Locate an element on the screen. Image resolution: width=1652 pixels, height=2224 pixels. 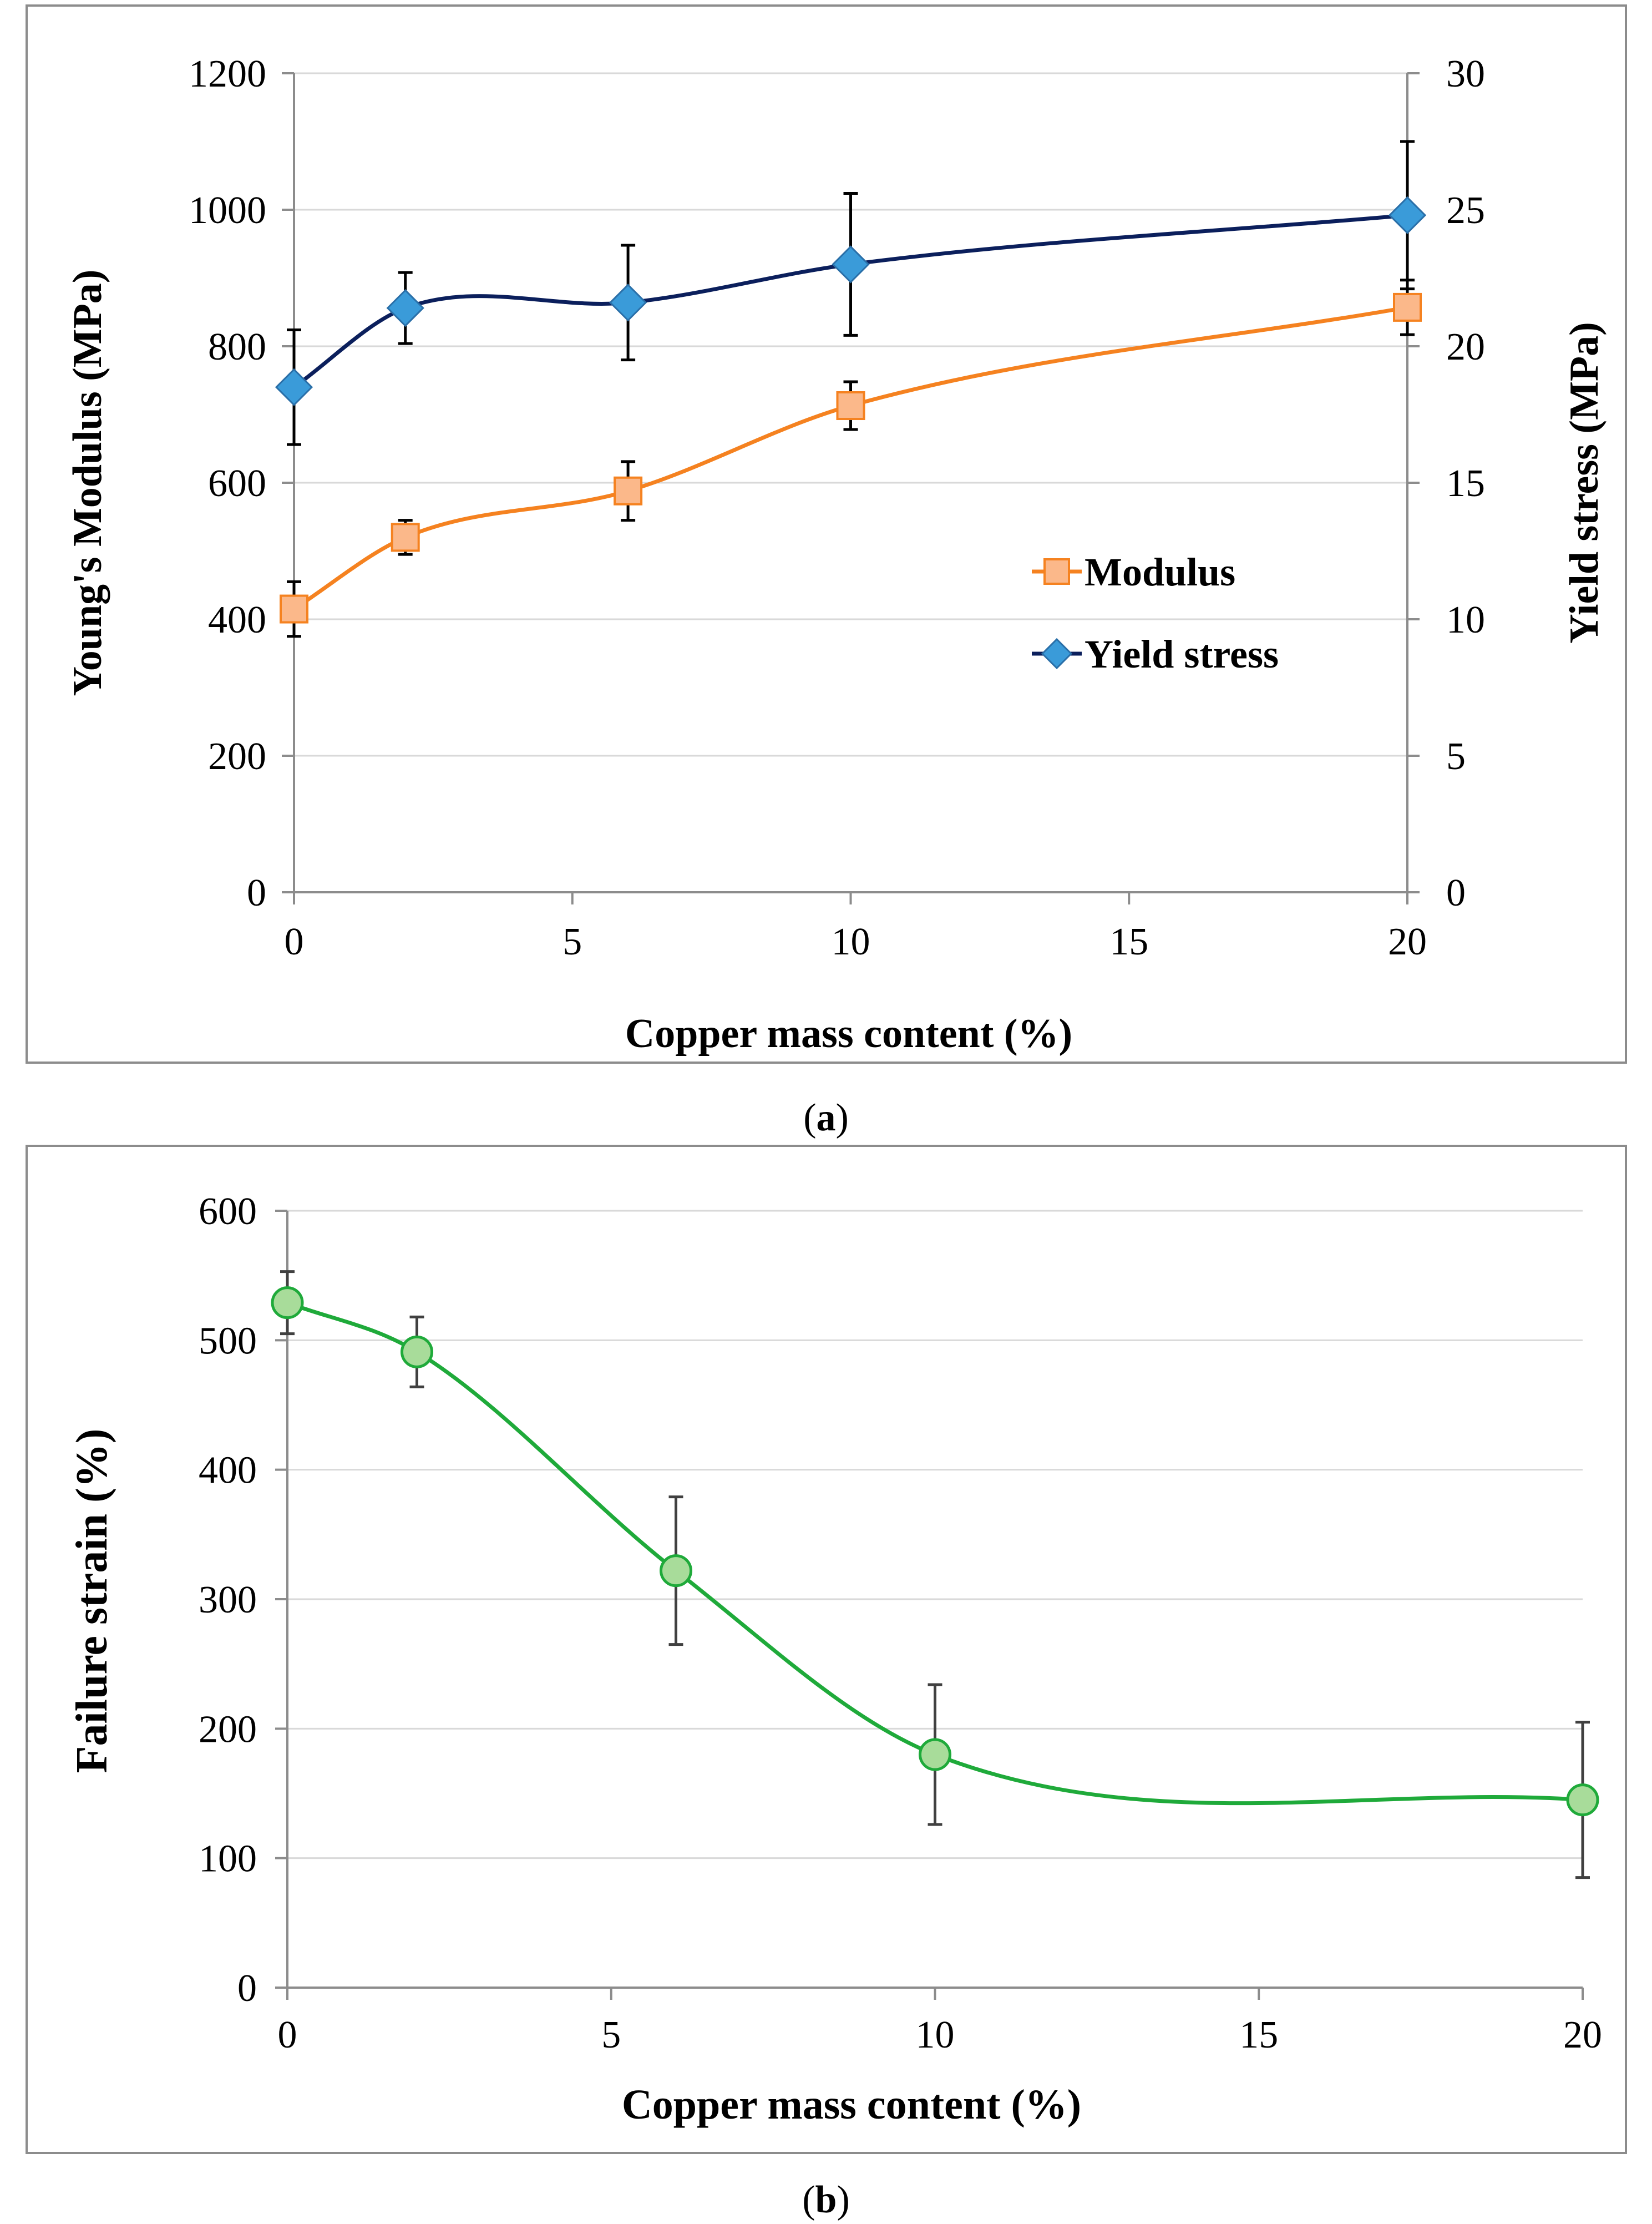
caption-b-letter: b is located at coordinates (826, 2199).